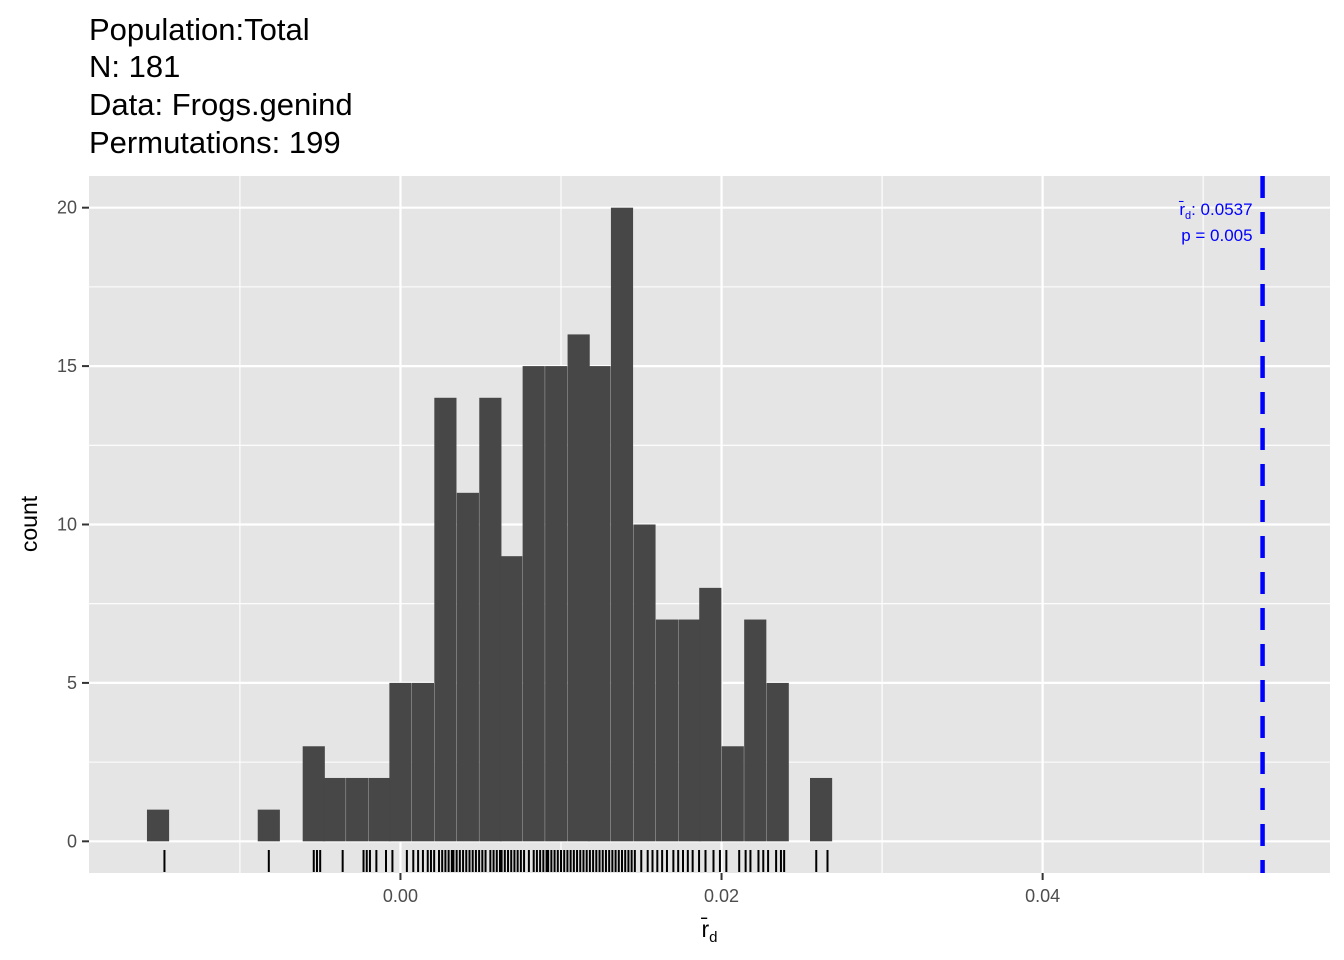  Describe the element at coordinates (72, 841) in the screenshot. I see `y-tick-label-0: 0` at that location.